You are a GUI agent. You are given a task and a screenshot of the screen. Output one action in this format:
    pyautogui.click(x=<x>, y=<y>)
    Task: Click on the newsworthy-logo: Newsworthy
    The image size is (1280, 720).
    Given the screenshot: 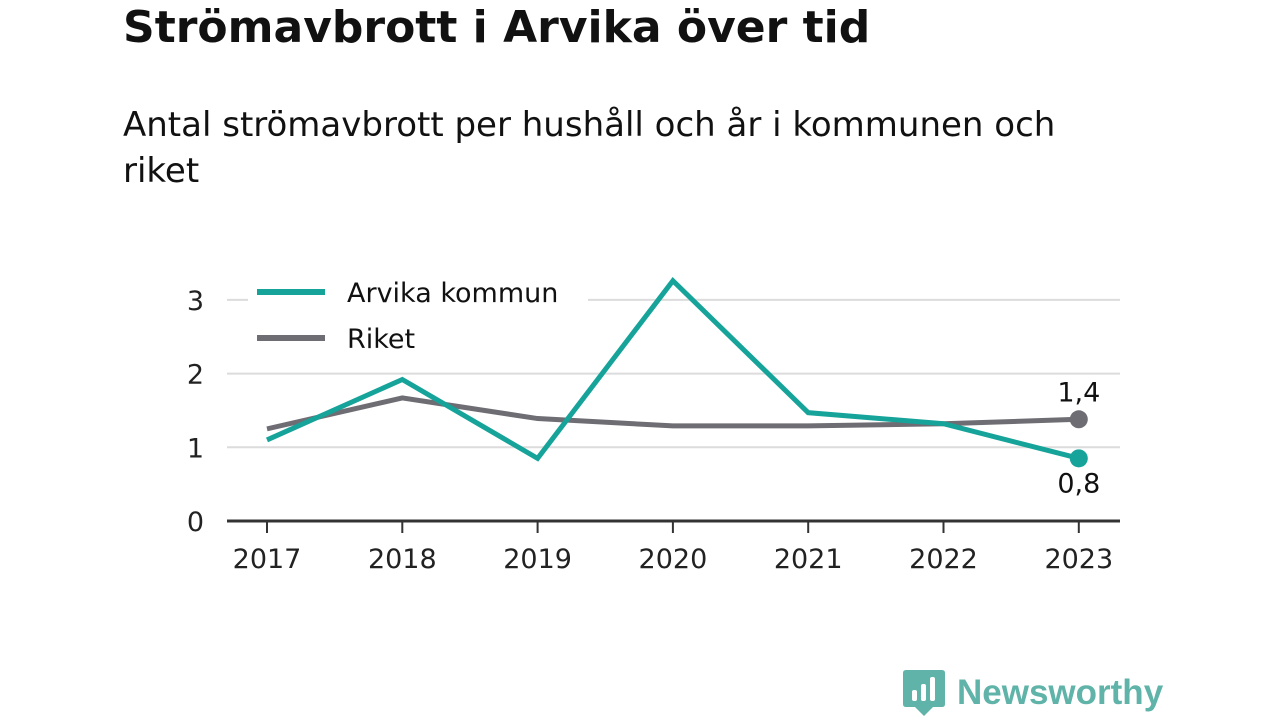 What is the action you would take?
    pyautogui.click(x=1033, y=693)
    